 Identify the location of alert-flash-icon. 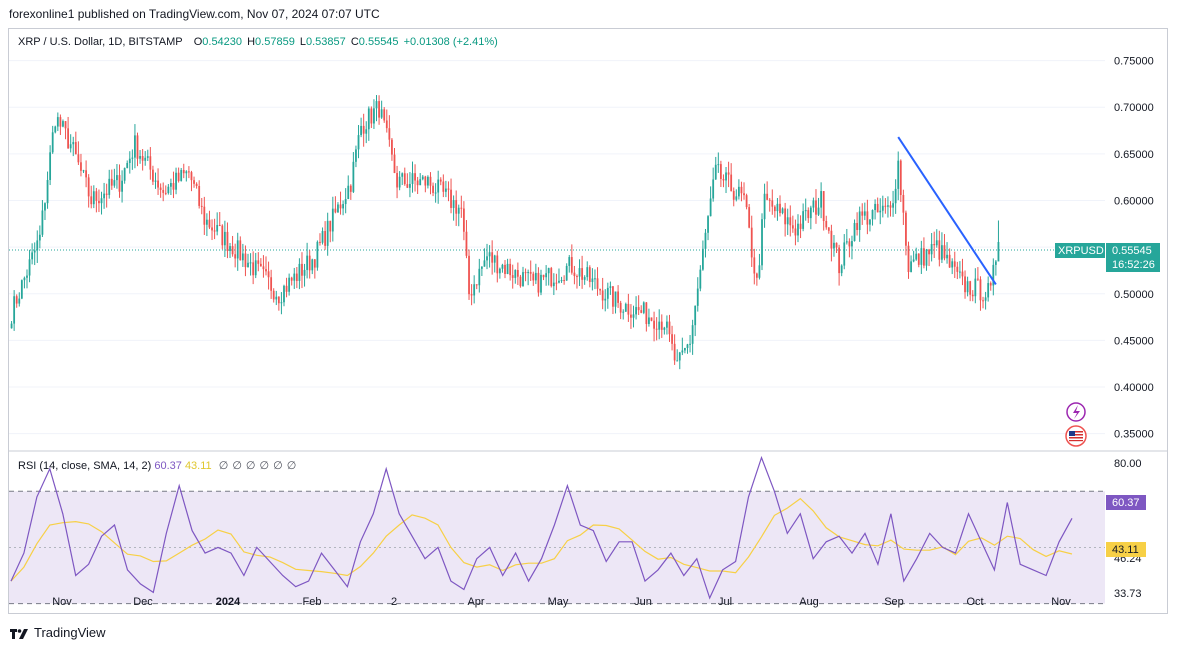
(1076, 412).